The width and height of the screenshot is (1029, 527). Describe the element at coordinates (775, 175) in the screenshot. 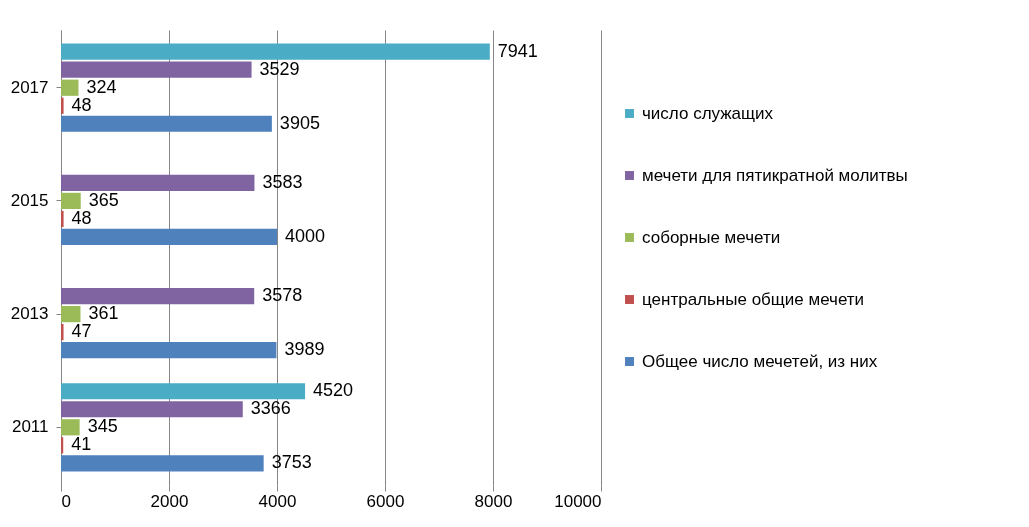

I see `legend-label: мечети для пятикратной молитвы` at that location.